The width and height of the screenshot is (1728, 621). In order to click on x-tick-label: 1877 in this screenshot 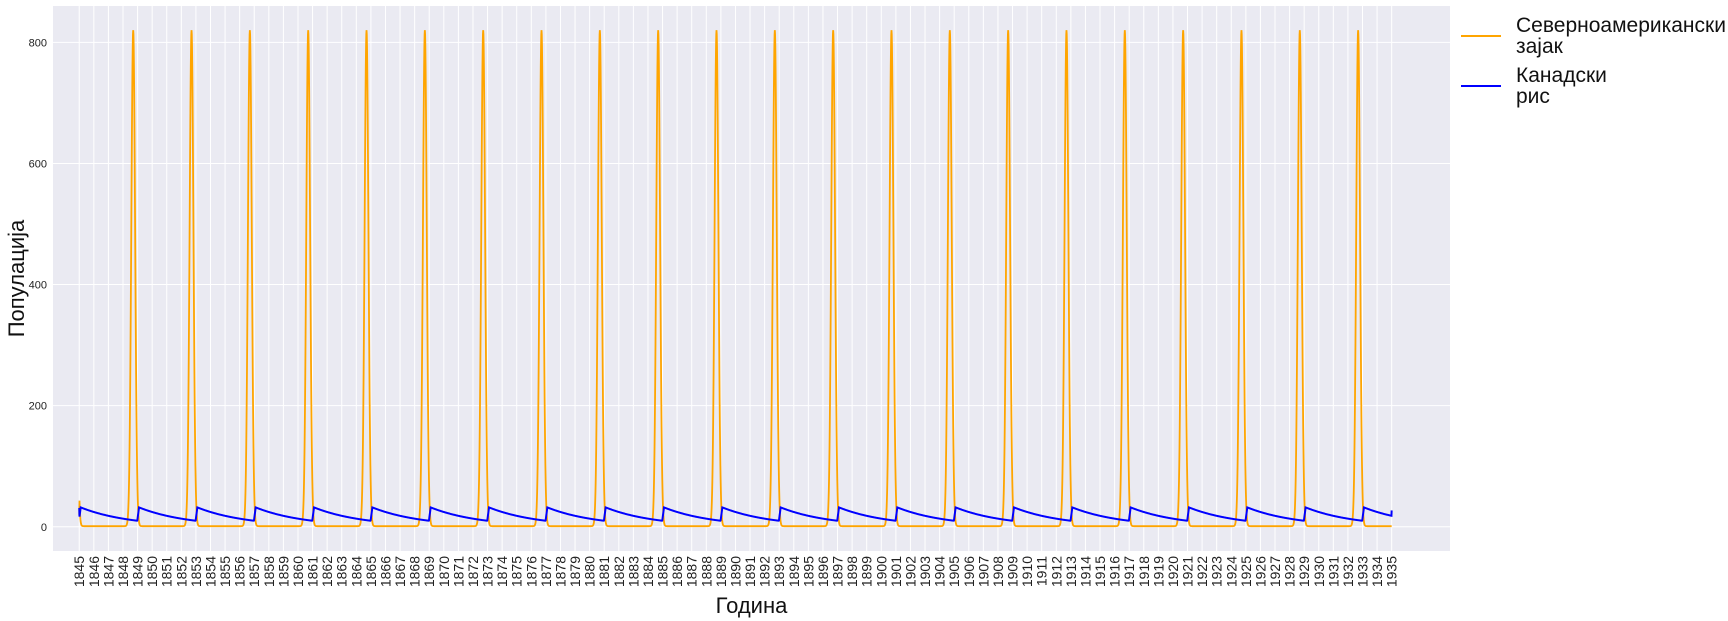, I will do `click(546, 571)`.